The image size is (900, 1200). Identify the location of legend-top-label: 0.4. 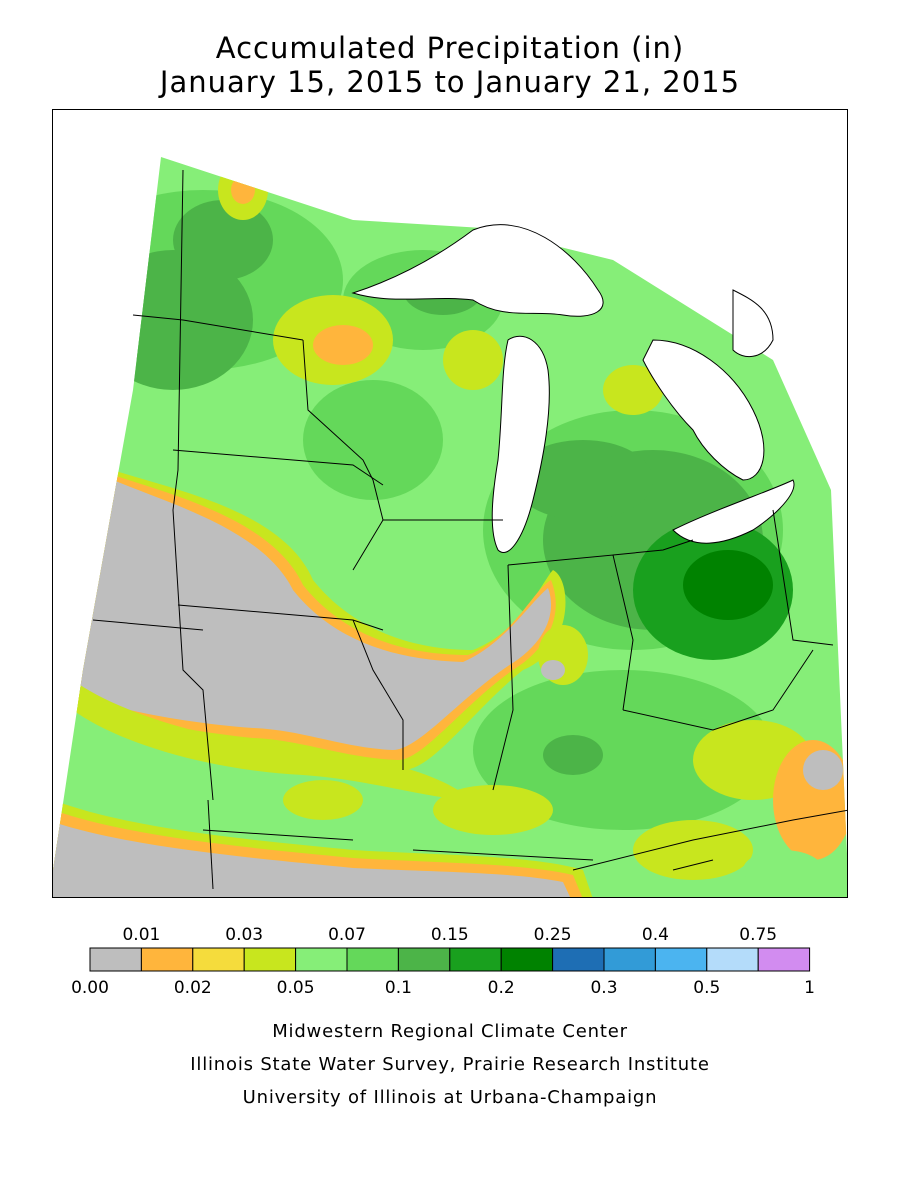
(655, 935).